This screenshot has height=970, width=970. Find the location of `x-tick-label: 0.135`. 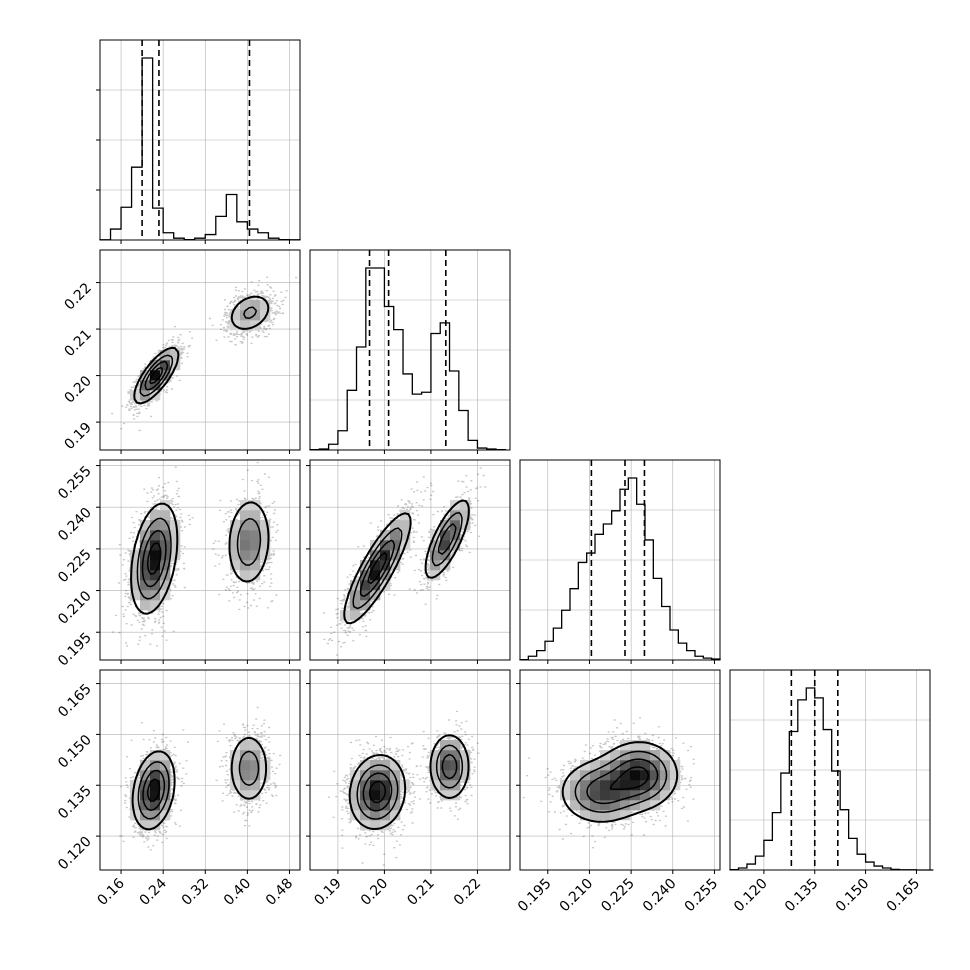

x-tick-label: 0.135 is located at coordinates (802, 896).